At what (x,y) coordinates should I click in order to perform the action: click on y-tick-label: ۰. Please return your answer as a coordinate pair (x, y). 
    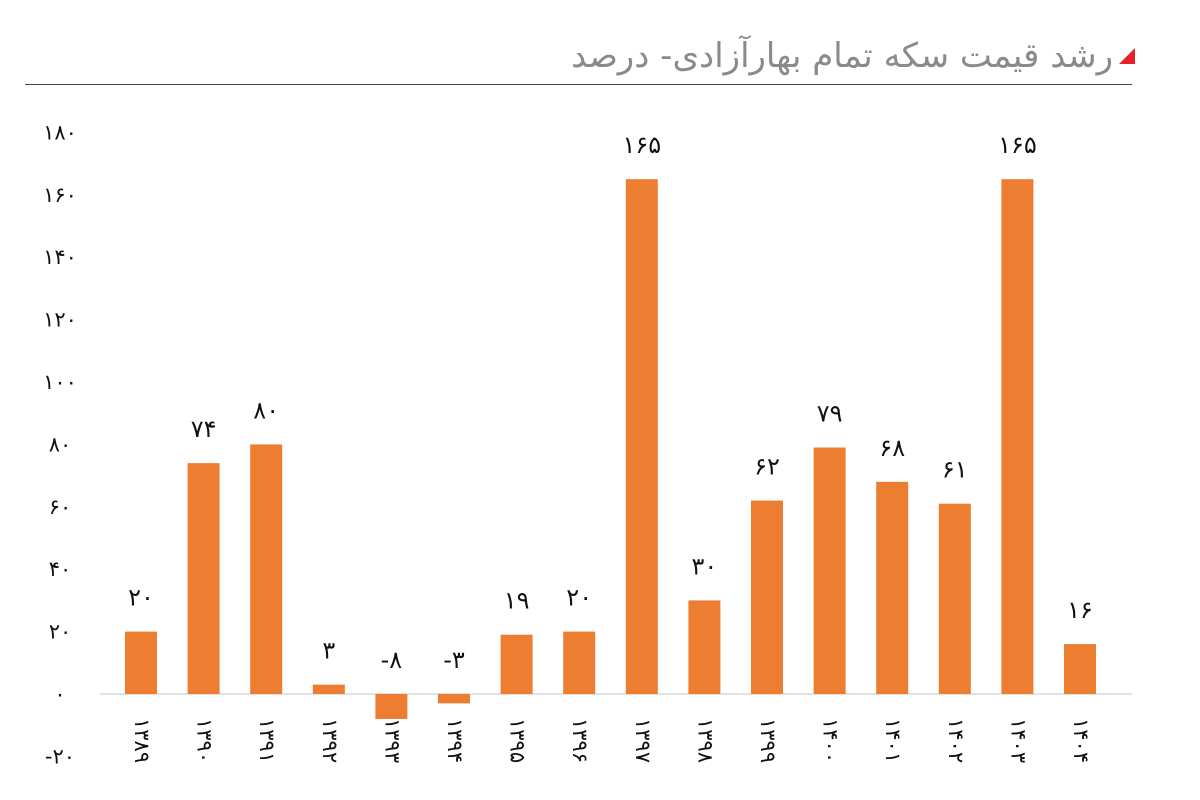
    Looking at the image, I should click on (59, 694).